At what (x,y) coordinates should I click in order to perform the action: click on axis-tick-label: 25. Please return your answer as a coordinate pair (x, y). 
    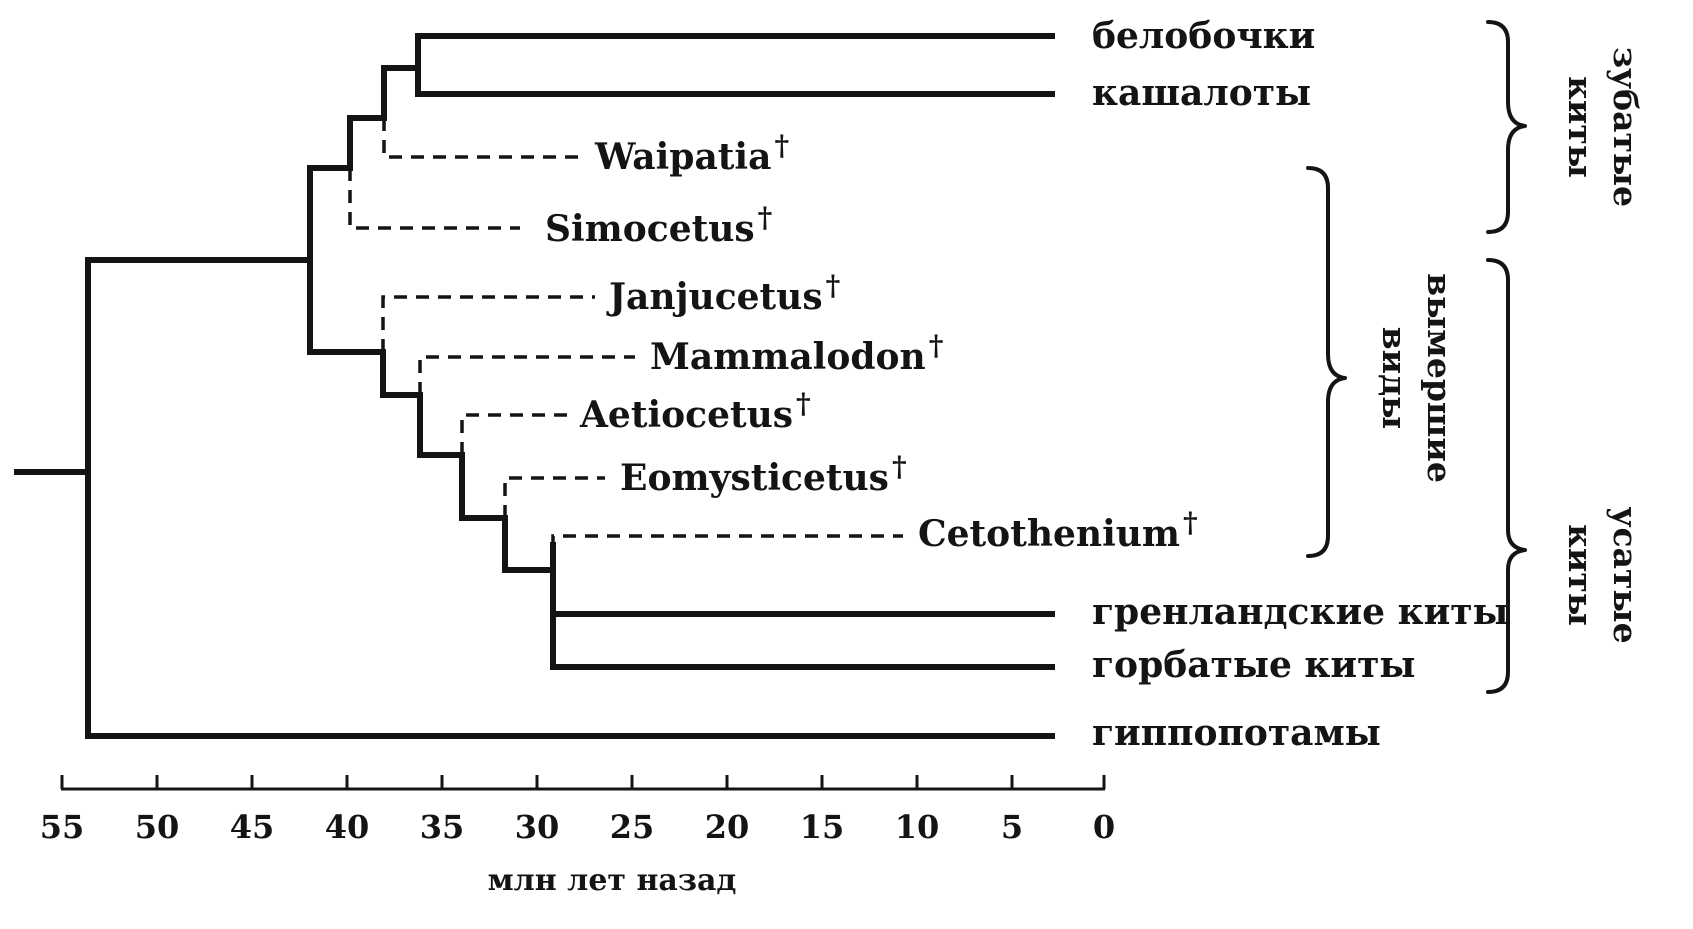
    Looking at the image, I should click on (632, 827).